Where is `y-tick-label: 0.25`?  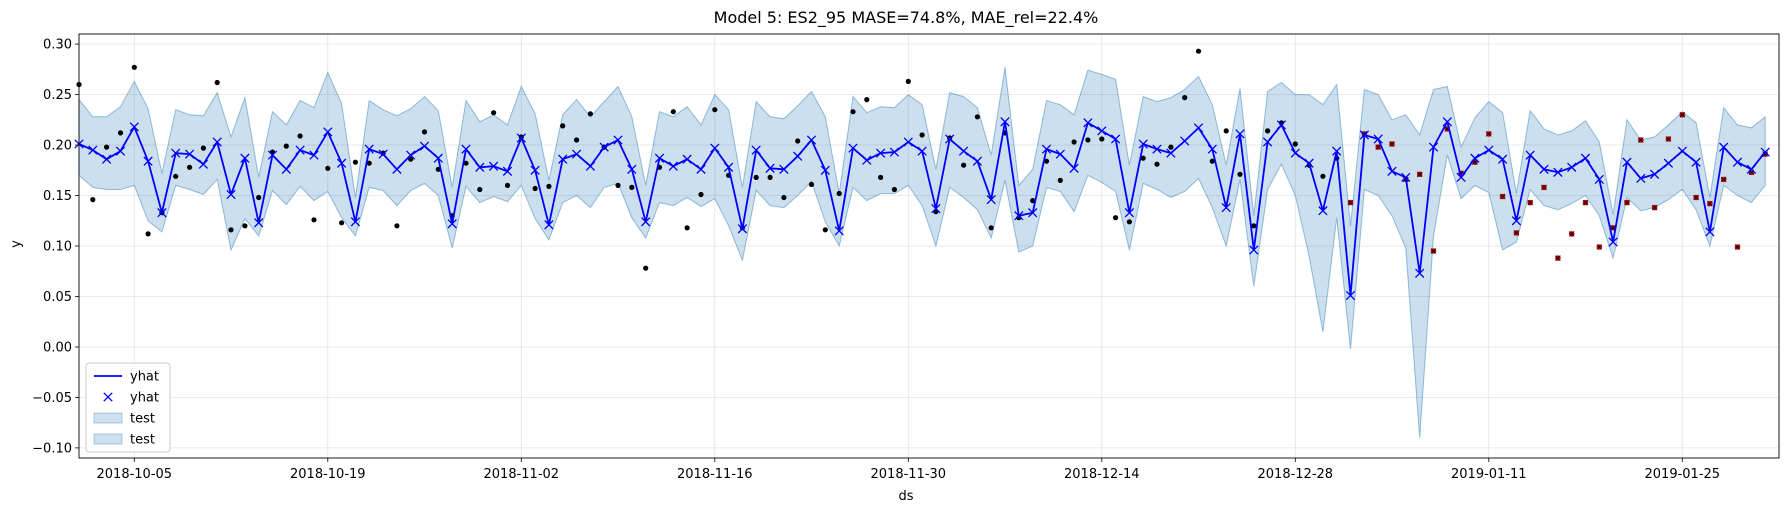
y-tick-label: 0.25 is located at coordinates (57, 95).